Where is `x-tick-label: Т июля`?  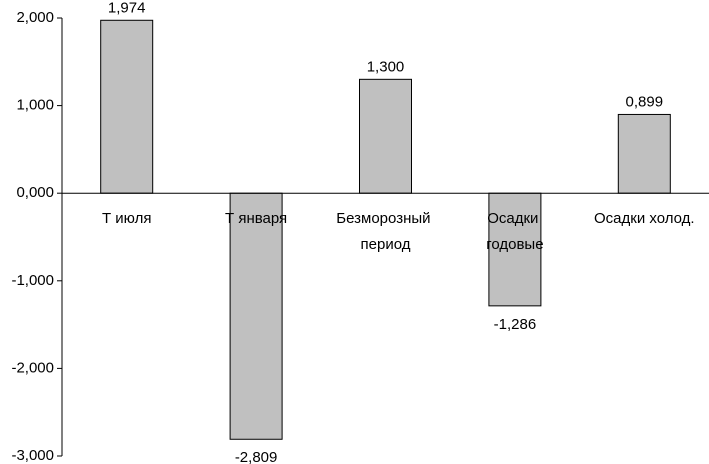
x-tick-label: Т июля is located at coordinates (127, 218).